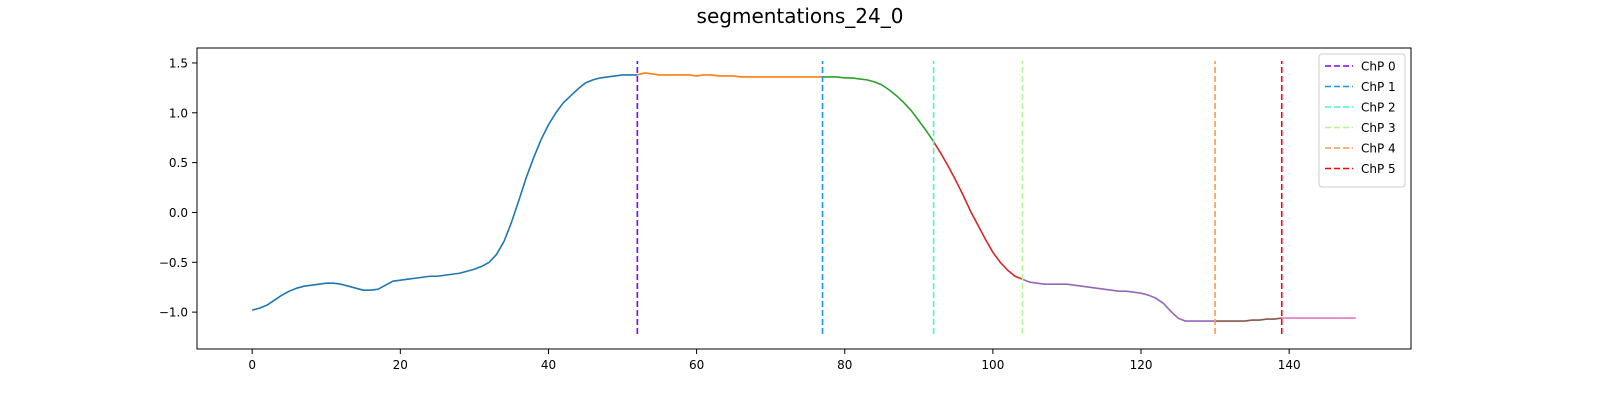 The image size is (1600, 400). Describe the element at coordinates (400, 365) in the screenshot. I see `x-tick-label-1: 20` at that location.